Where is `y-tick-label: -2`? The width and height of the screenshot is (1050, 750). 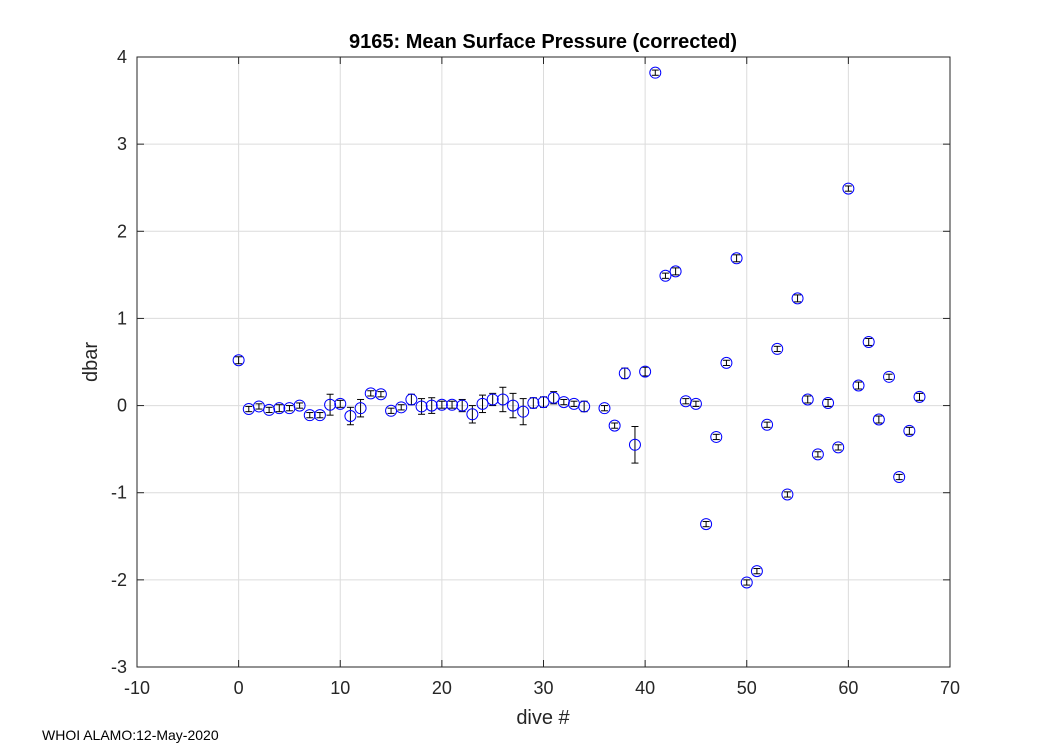
y-tick-label: -2 is located at coordinates (119, 580).